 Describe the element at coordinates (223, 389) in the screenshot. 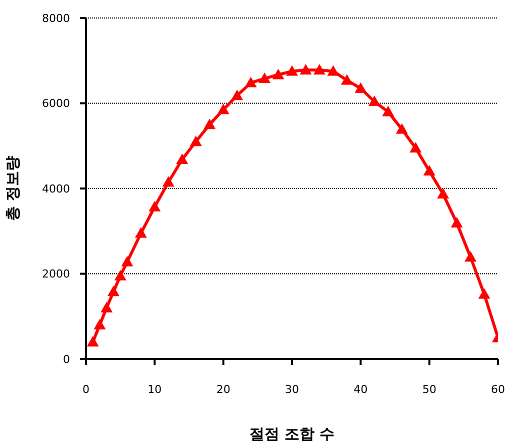

I see `x-tick-label: 20` at that location.